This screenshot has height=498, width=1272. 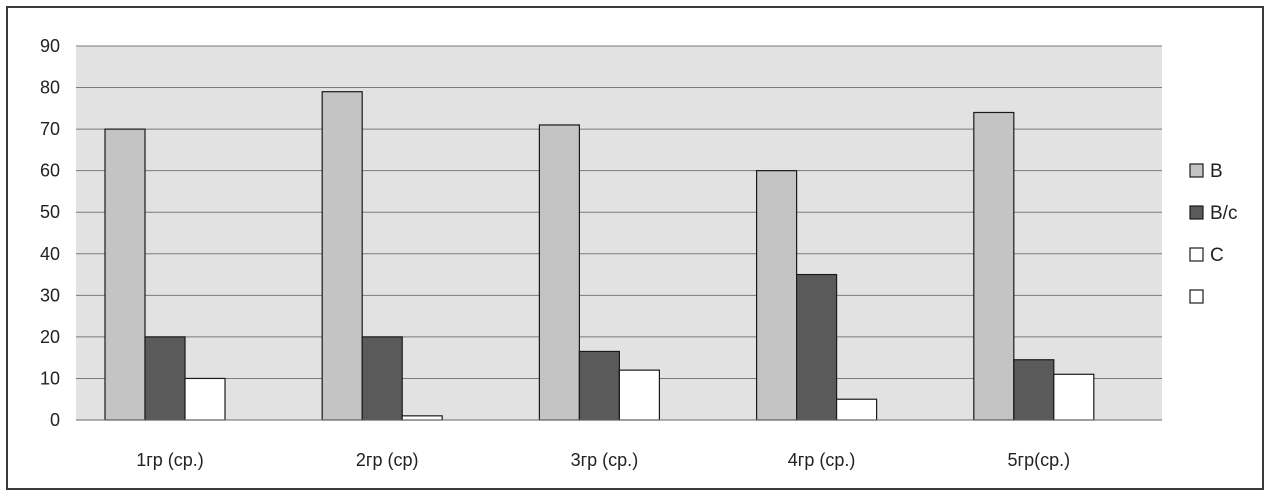 I want to click on y-tick-label: 80, so click(x=50, y=88).